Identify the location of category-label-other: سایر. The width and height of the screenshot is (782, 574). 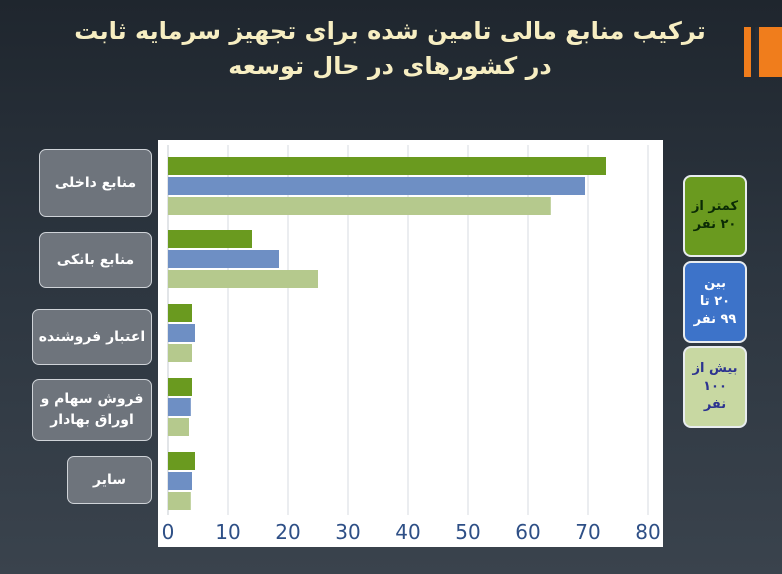
(109, 480).